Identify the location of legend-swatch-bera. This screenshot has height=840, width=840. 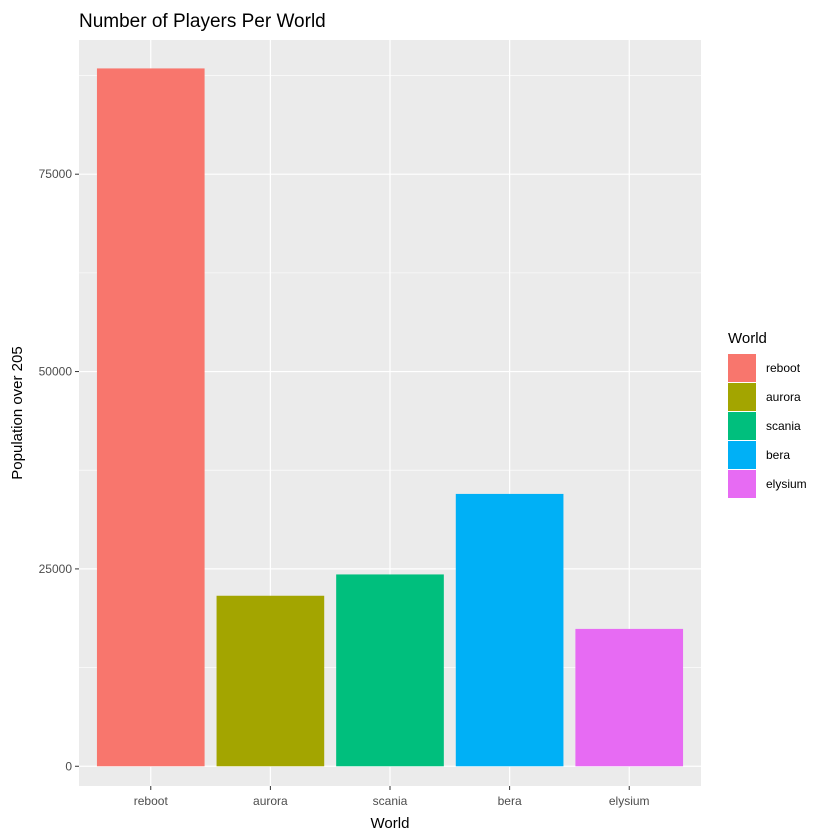
(742, 455).